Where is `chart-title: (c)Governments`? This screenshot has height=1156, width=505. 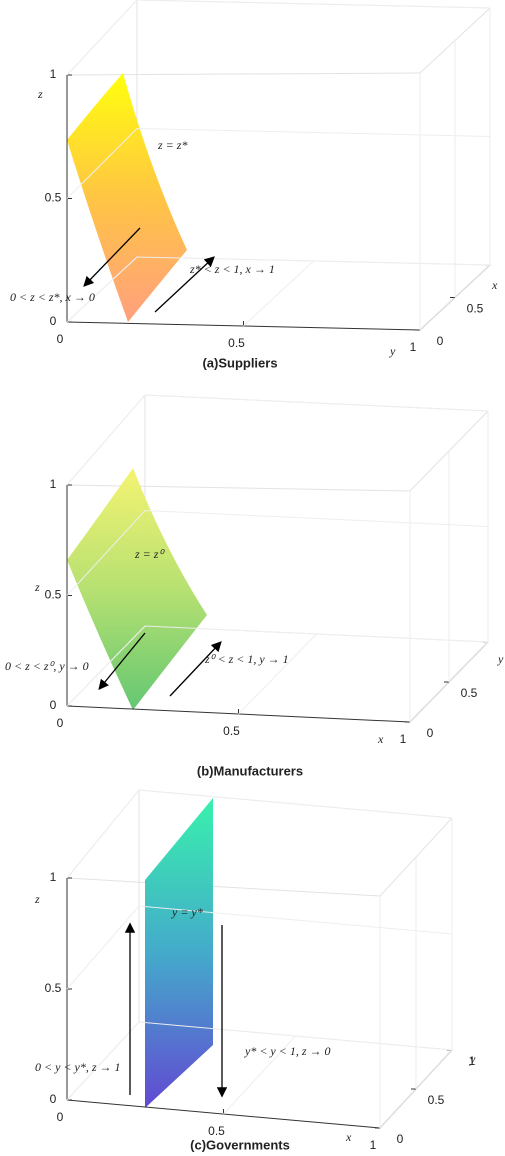
chart-title: (c)Governments is located at coordinates (240, 1144).